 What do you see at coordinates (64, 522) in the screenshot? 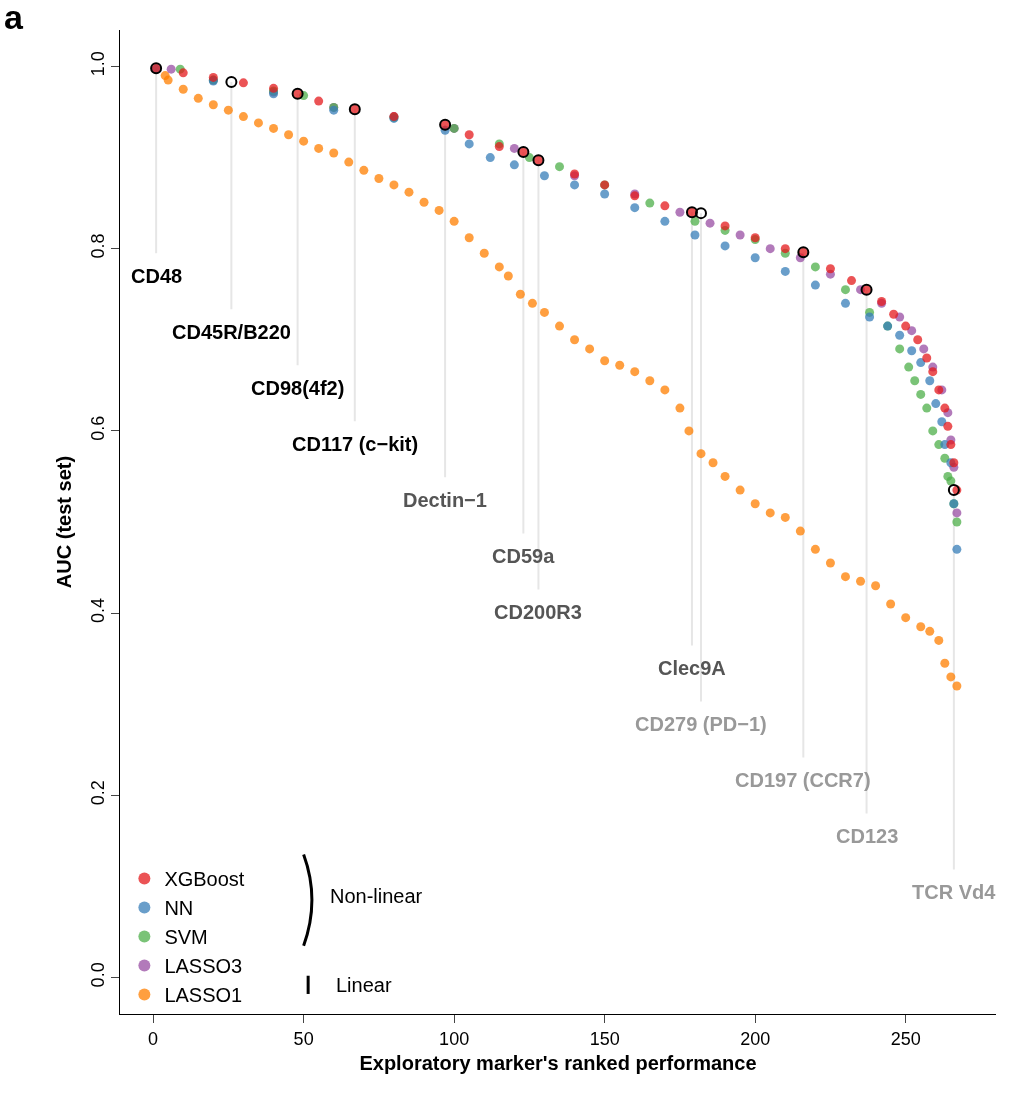
I see `y-axis-title: AUC (test set)` at bounding box center [64, 522].